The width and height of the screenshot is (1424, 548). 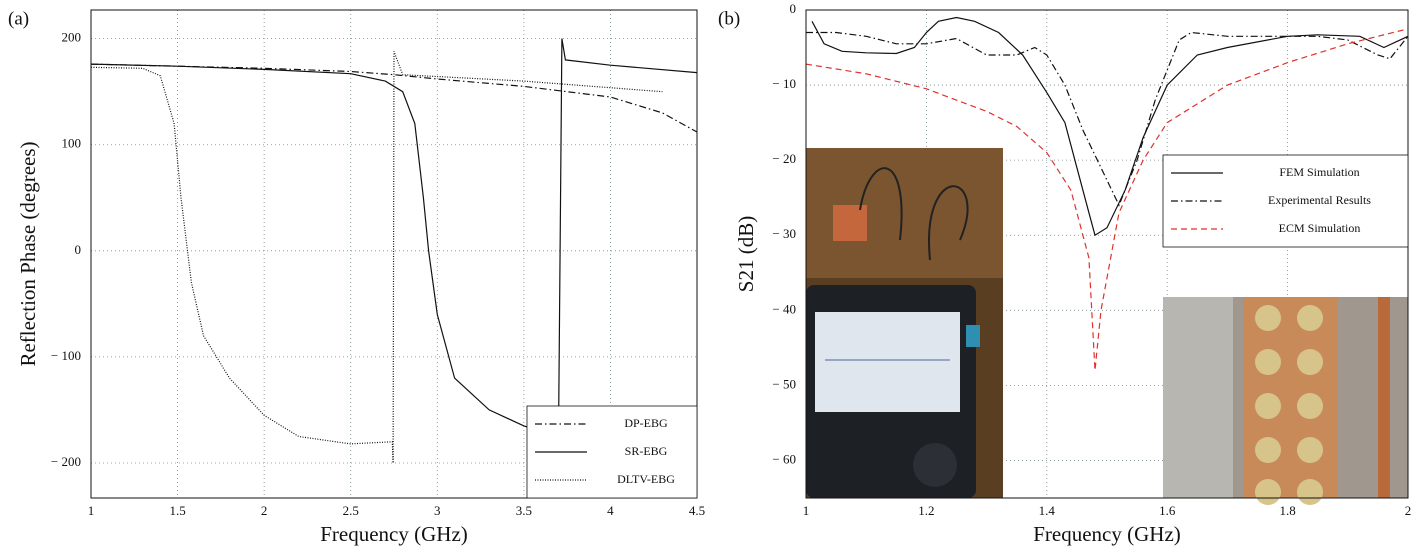 What do you see at coordinates (351, 510) in the screenshot?
I see `x-tick-label: 2.5` at bounding box center [351, 510].